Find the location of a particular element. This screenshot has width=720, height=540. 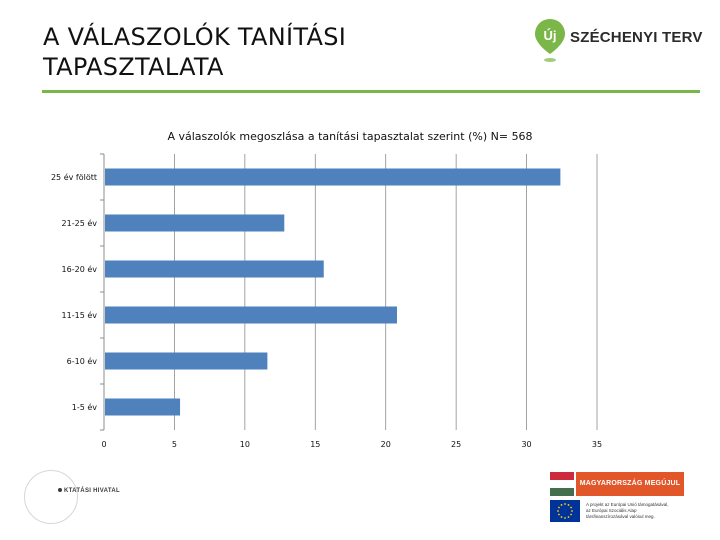

brand-name: SZÉCHENYI TERV is located at coordinates (636, 37).